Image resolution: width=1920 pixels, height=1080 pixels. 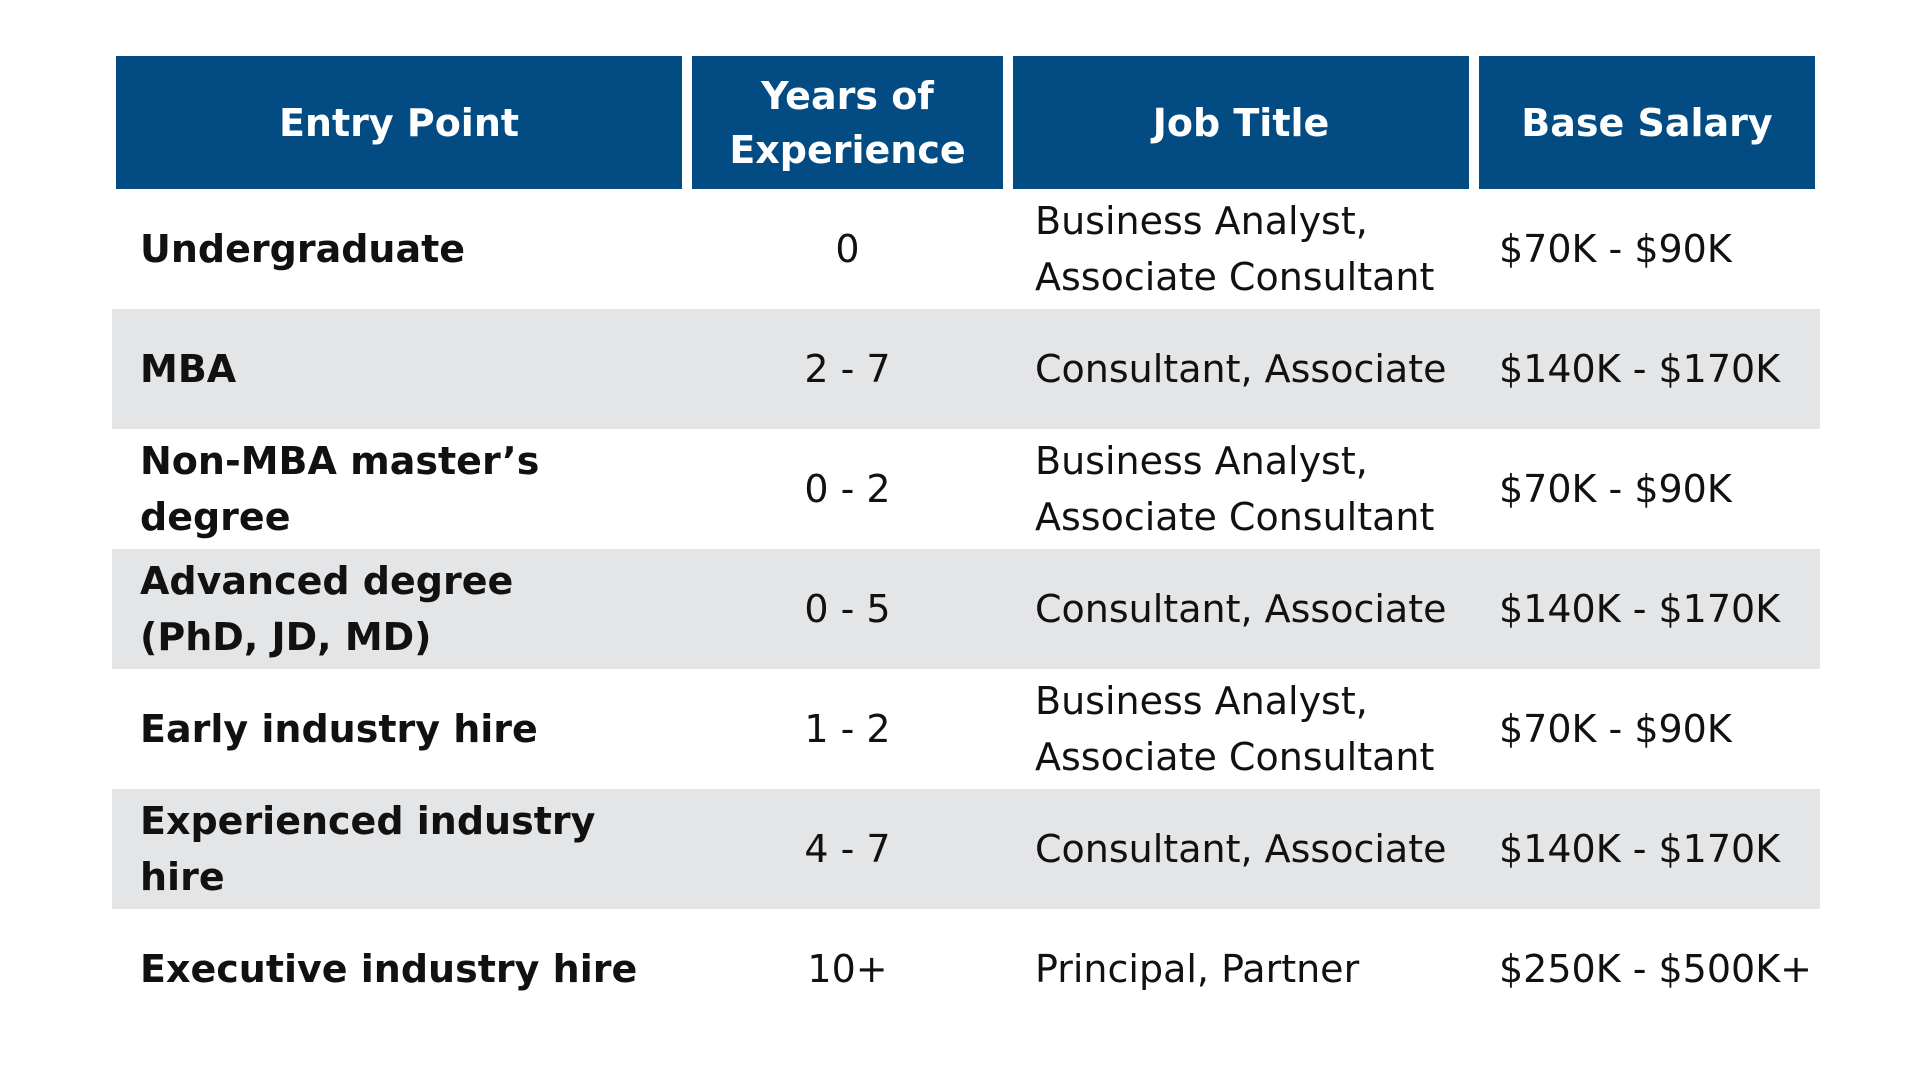 I want to click on years-cell: 0 - 2, so click(x=847, y=489).